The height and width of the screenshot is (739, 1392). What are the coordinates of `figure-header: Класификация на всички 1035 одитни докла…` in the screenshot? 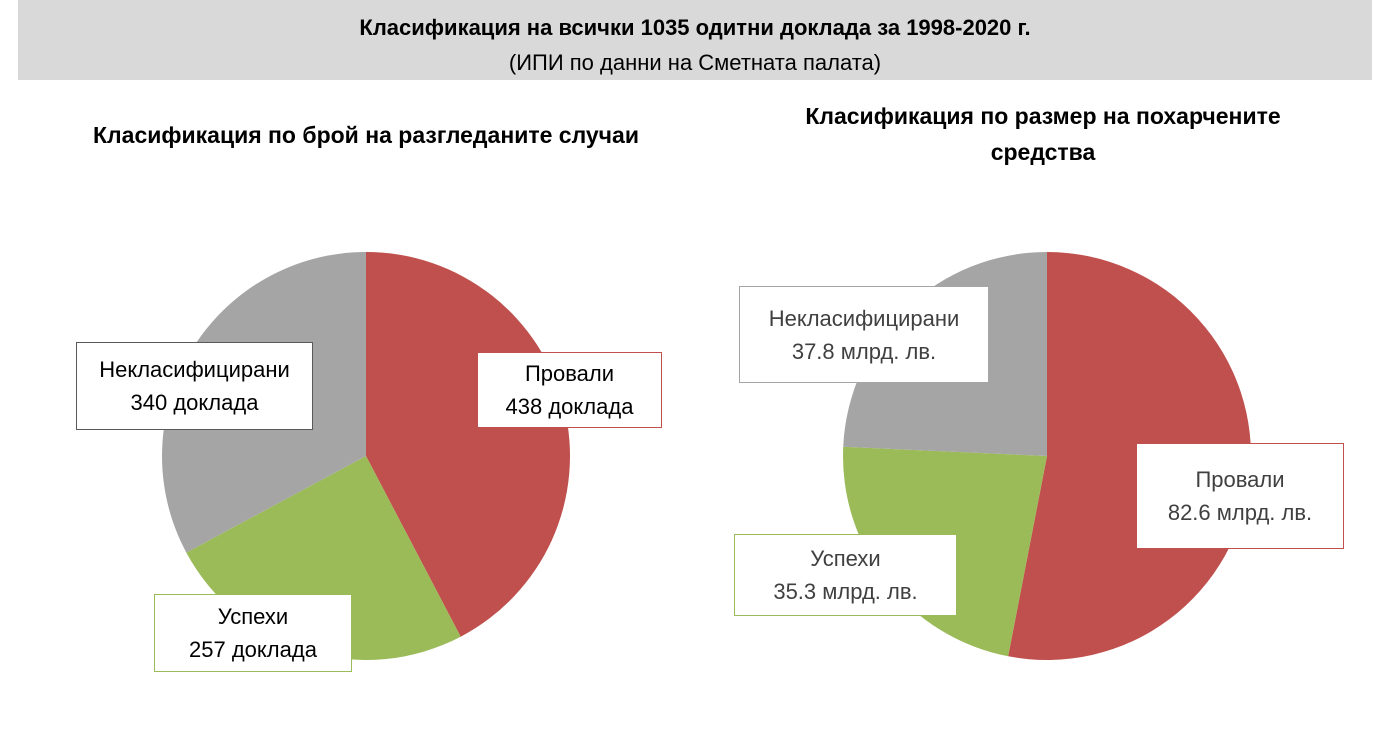 It's located at (695, 40).